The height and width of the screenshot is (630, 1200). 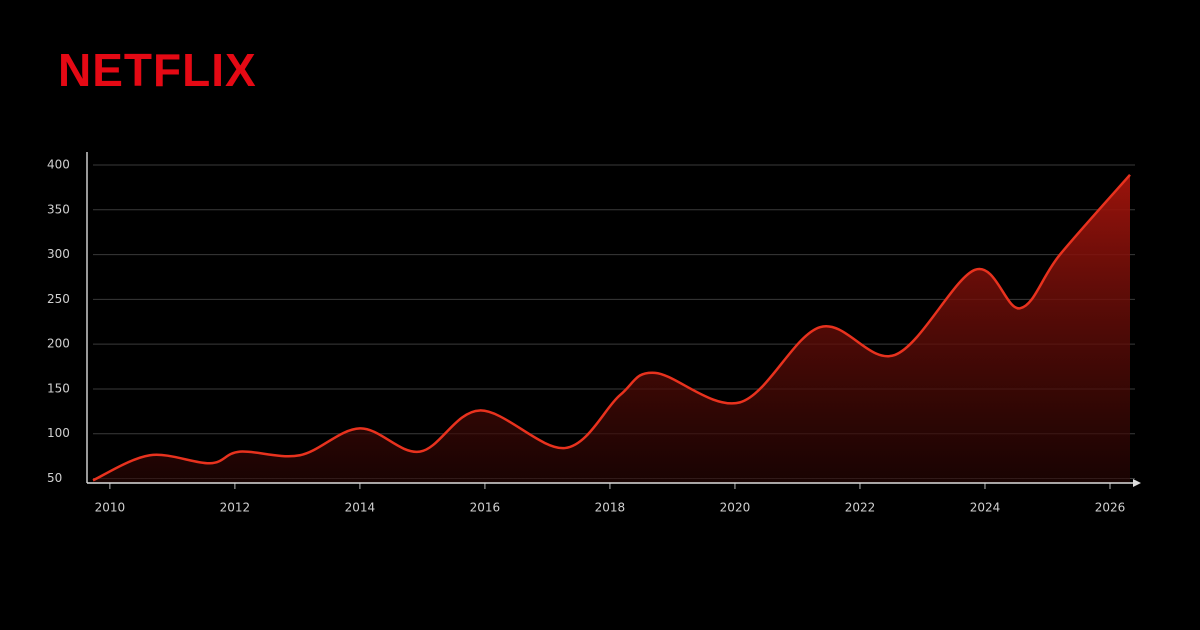 I want to click on y-tick-label: 250, so click(x=58, y=299).